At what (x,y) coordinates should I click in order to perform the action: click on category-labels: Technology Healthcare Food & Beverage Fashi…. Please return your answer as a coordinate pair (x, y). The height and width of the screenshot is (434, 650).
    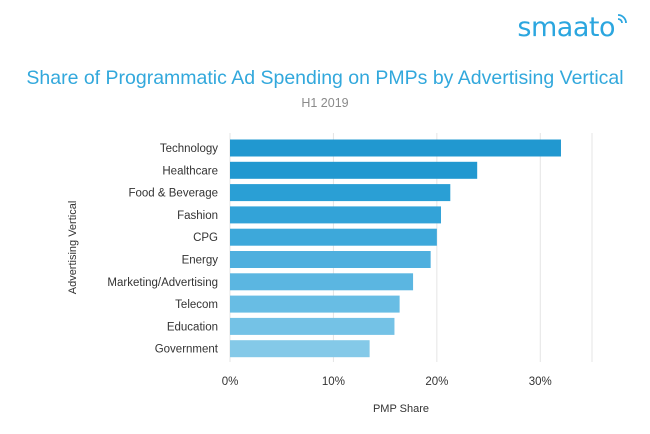
    Looking at the image, I should click on (162, 249).